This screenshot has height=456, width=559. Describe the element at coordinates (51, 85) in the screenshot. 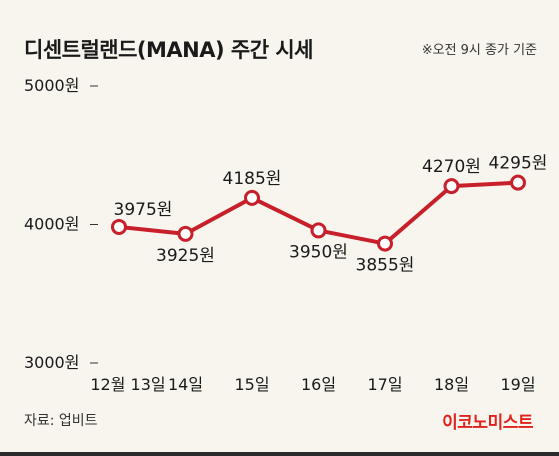

I see `y-tick-label: 5000원` at that location.